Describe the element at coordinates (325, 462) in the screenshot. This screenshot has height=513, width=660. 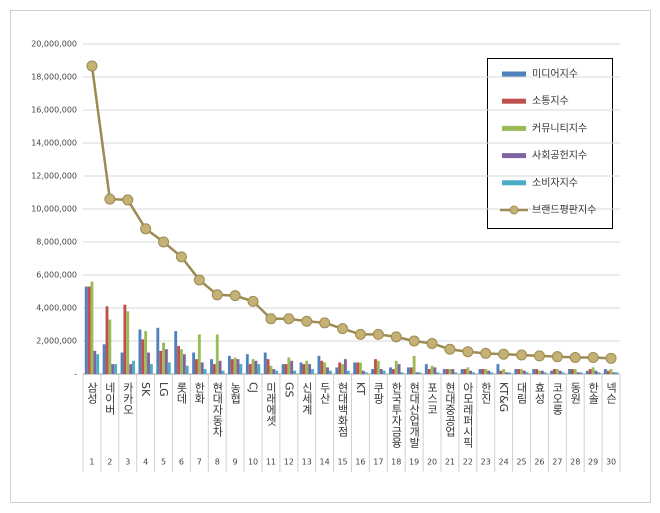
I see `rank-label: 14` at that location.